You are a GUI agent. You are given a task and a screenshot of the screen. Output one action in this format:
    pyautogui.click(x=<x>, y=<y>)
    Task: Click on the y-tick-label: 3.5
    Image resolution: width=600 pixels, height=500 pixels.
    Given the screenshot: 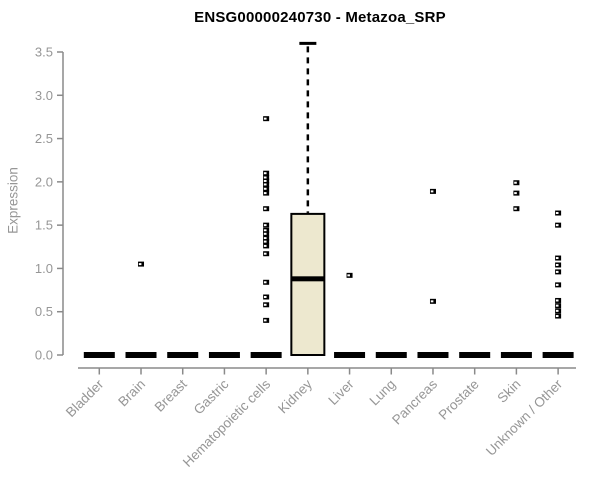 What is the action you would take?
    pyautogui.click(x=44, y=52)
    